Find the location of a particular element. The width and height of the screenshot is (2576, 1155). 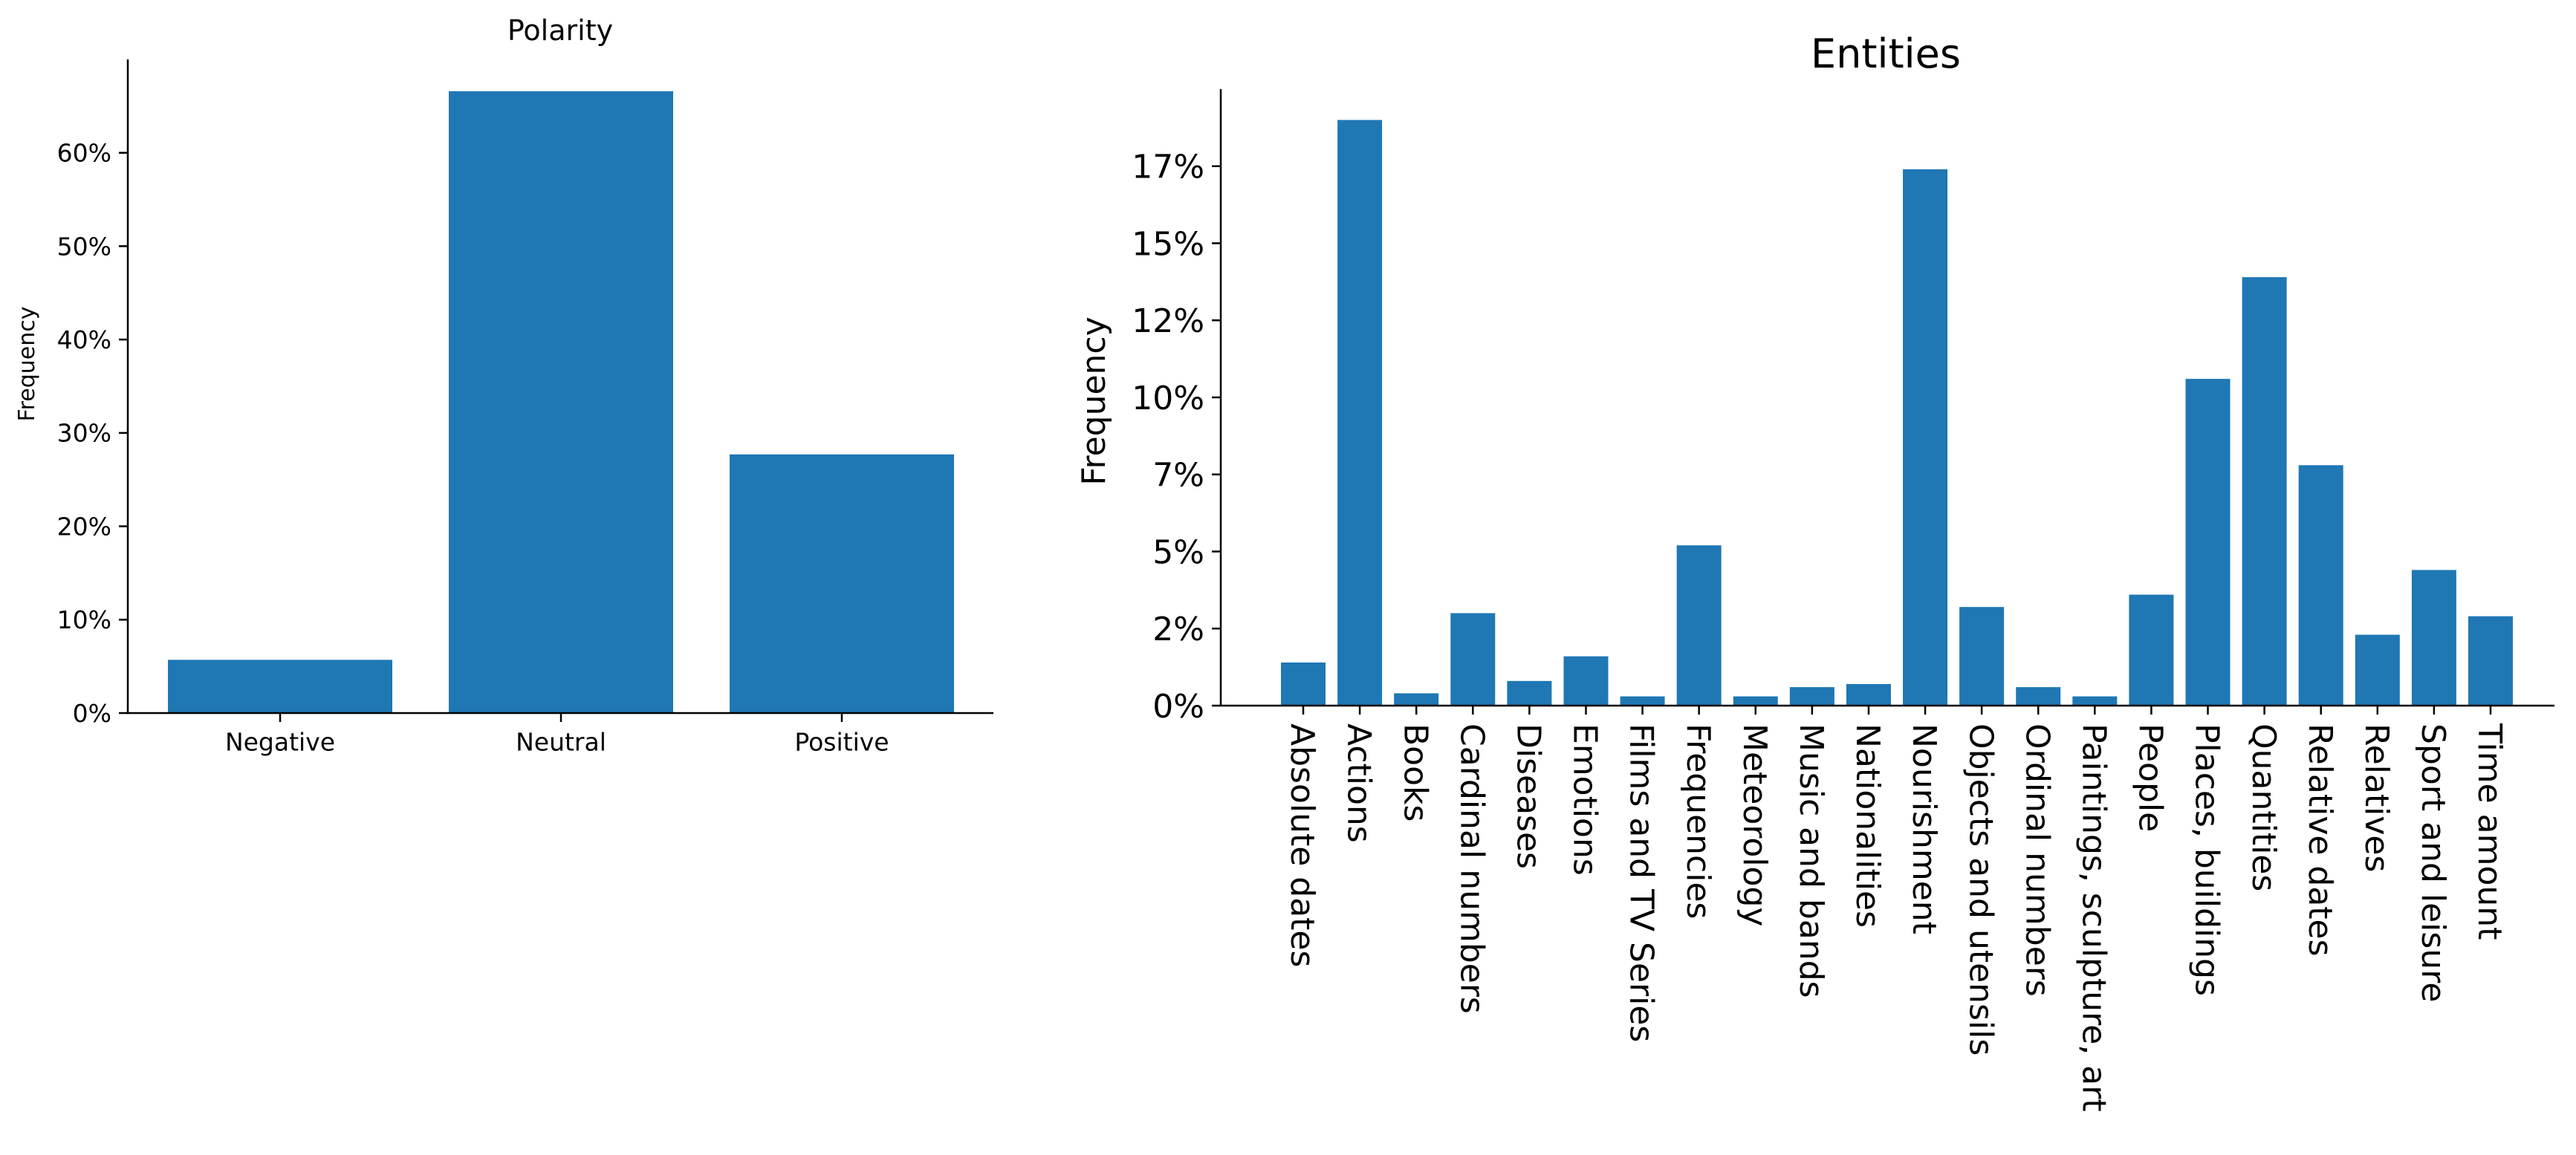

x-tick-label: Places, buildings is located at coordinates (2207, 859).